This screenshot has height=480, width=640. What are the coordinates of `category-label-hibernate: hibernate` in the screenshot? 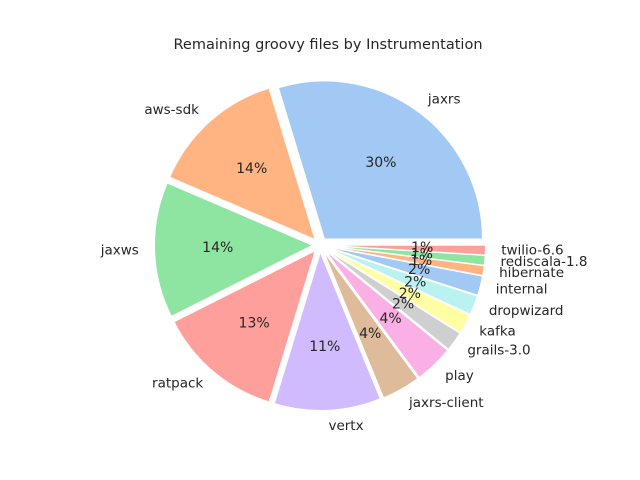 It's located at (531, 273).